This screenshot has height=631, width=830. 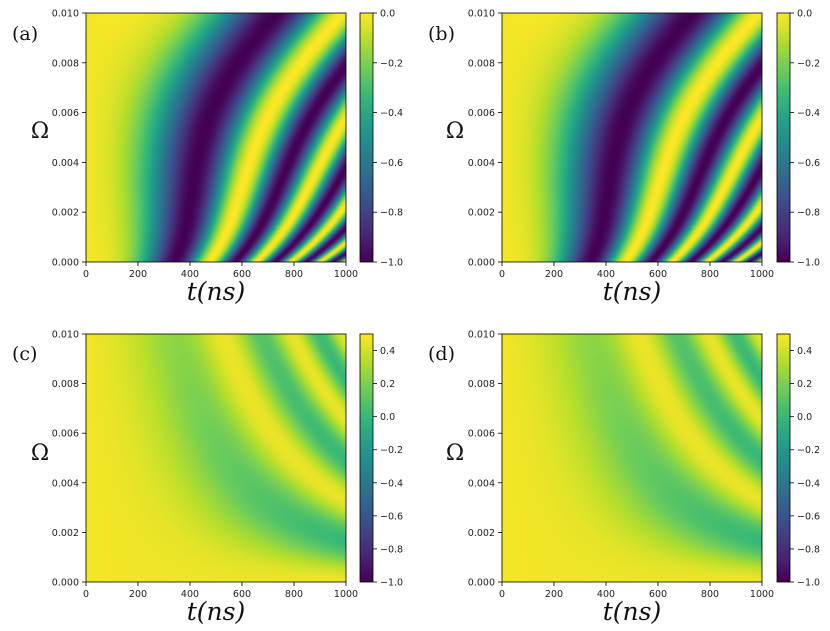 I want to click on plot-frame-a, so click(x=216, y=137).